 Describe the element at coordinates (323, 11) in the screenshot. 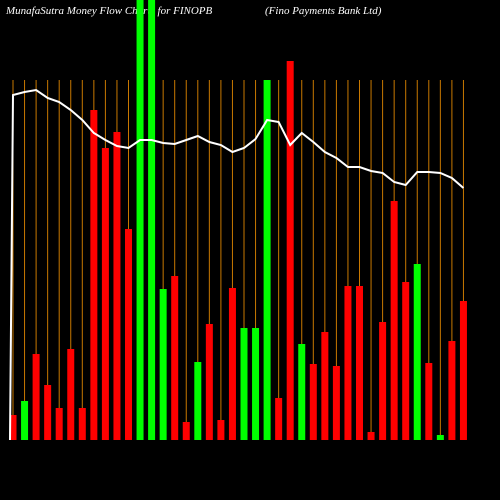

I see `chart-subtitle: (Fino Payments Bank Ltd)` at that location.